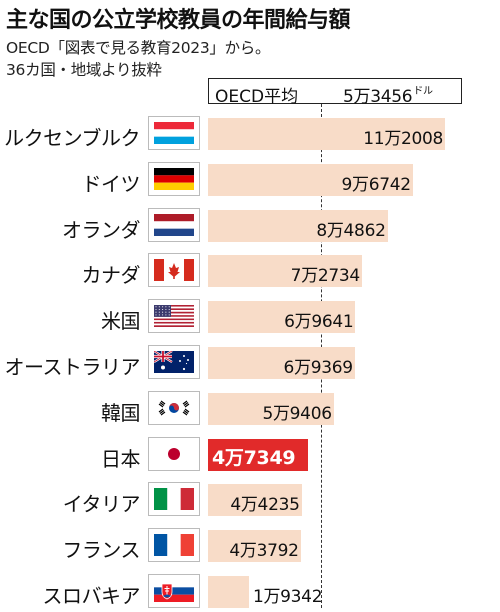  I want to click on oecd-average-number: 5万3456, so click(378, 97).